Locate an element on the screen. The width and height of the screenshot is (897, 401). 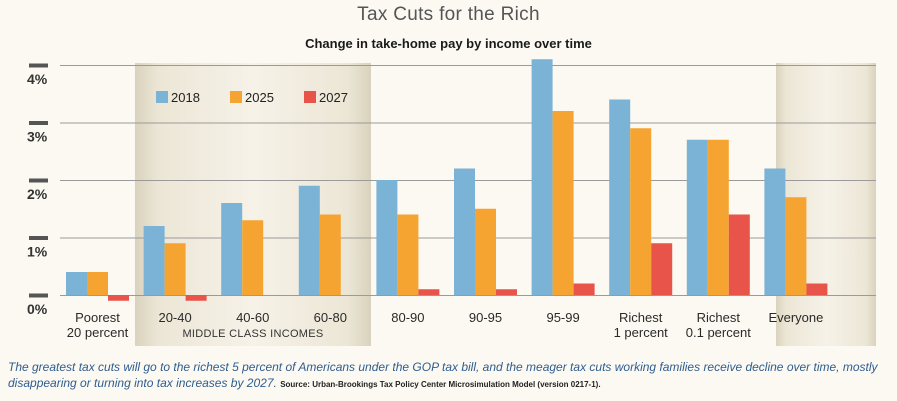
legend-swatch-2018 is located at coordinates (162, 97).